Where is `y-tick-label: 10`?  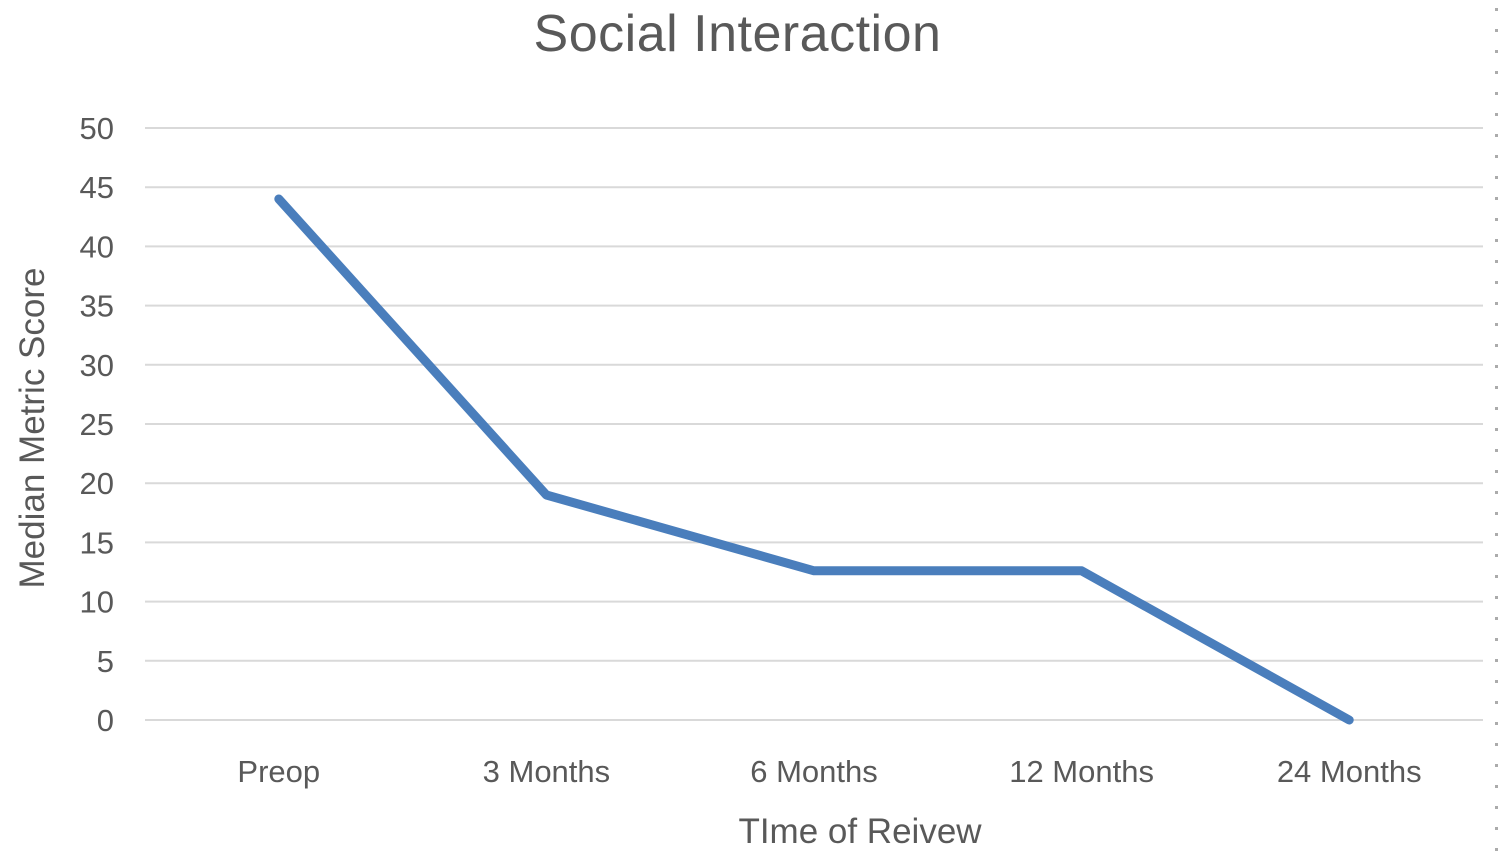 y-tick-label: 10 is located at coordinates (97, 602).